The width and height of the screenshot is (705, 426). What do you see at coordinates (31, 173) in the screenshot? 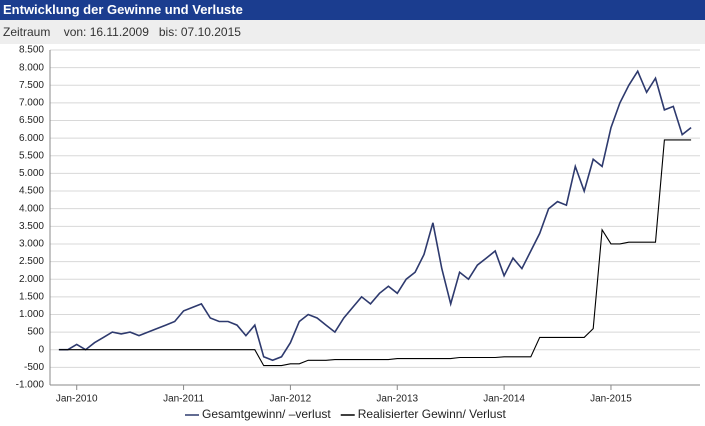
I see `y-tick-label: 5.000` at bounding box center [31, 173].